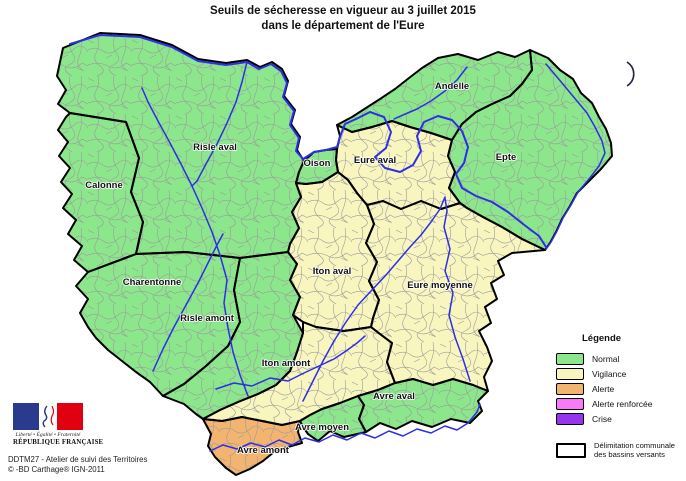 The height and width of the screenshot is (481, 686). I want to click on legend-item-vigilance: Vigilance, so click(620, 374).